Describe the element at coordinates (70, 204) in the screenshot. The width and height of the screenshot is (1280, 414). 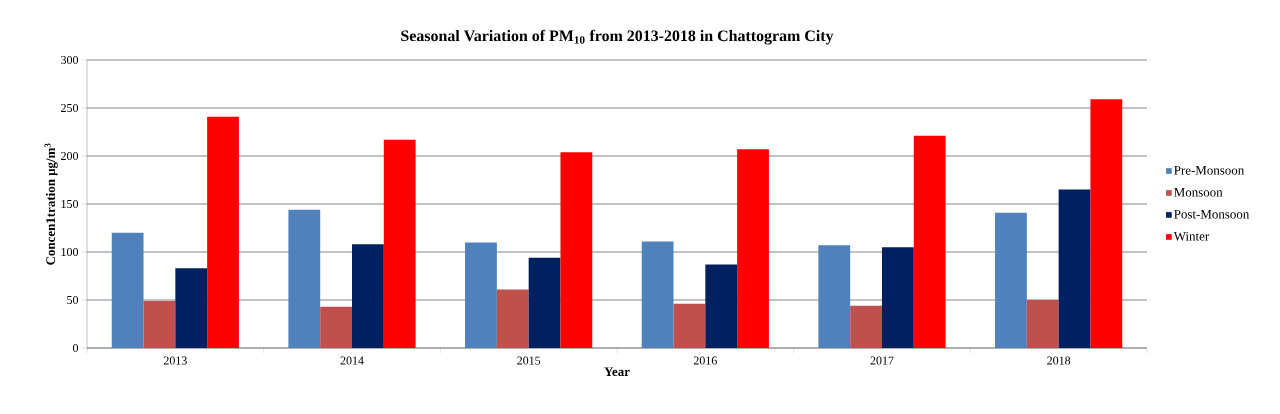
I see `y-tick-label: 150` at that location.